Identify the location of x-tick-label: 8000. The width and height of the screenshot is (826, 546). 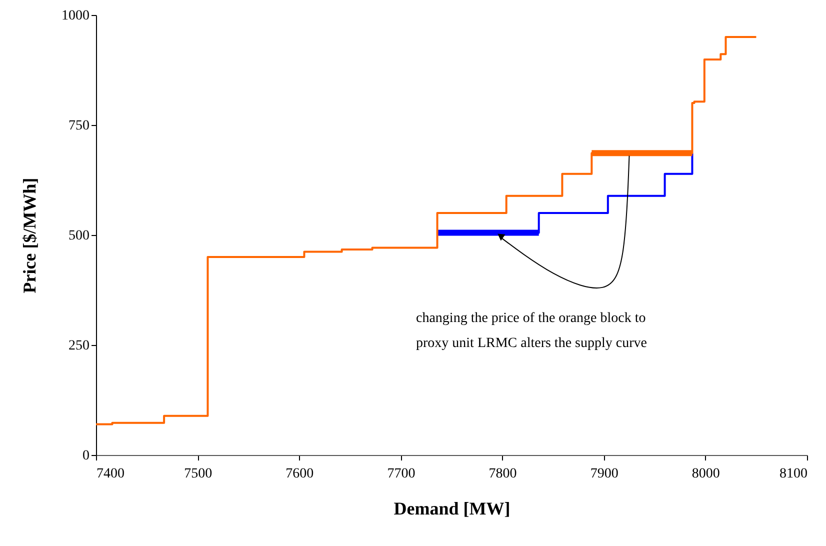
(706, 474).